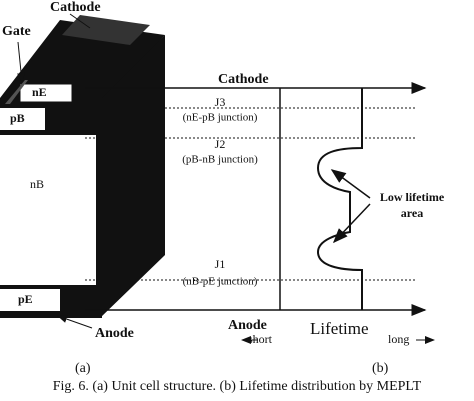 This screenshot has height=401, width=474. Describe the element at coordinates (220, 282) in the screenshot. I see `label: (nB-pE junction)` at that location.